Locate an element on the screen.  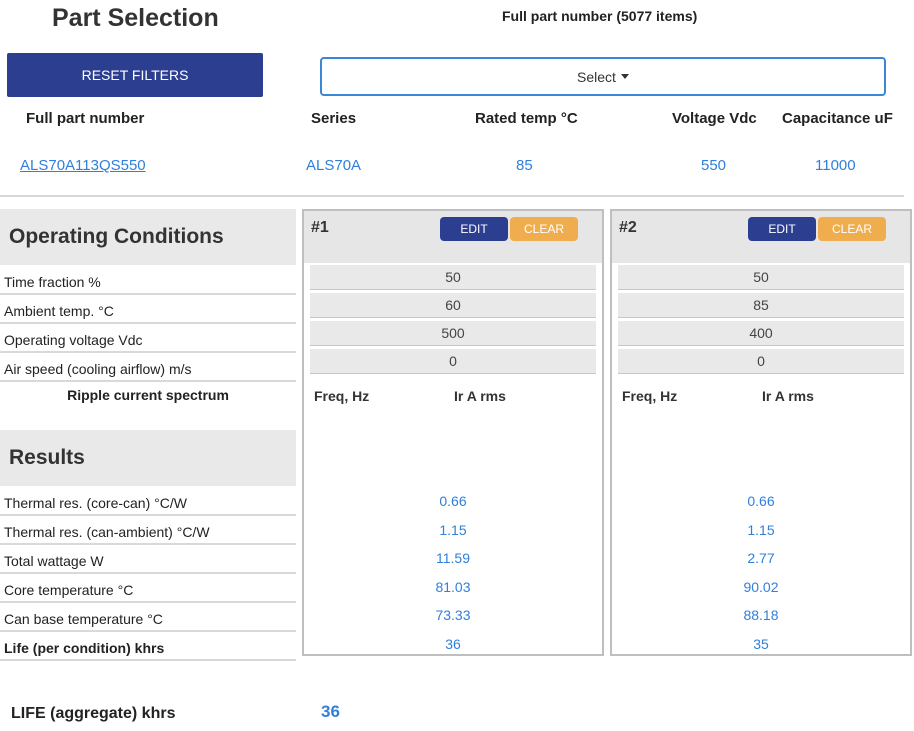
label-operating-voltage: Operating voltage Vdc is located at coordinates (148, 338).